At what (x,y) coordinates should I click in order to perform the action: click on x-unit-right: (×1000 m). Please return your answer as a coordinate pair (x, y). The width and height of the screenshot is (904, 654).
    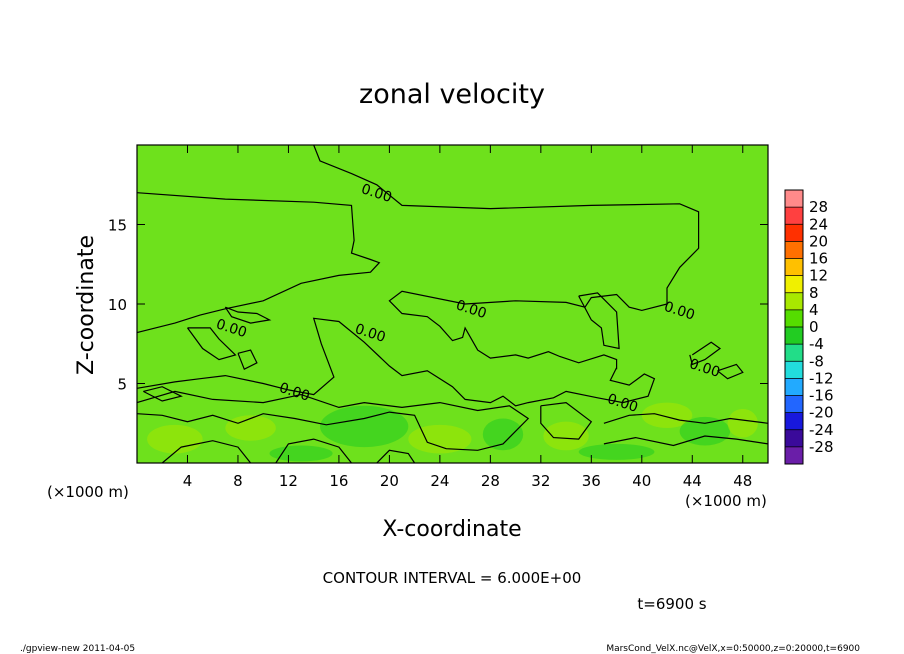
    Looking at the image, I should click on (726, 501).